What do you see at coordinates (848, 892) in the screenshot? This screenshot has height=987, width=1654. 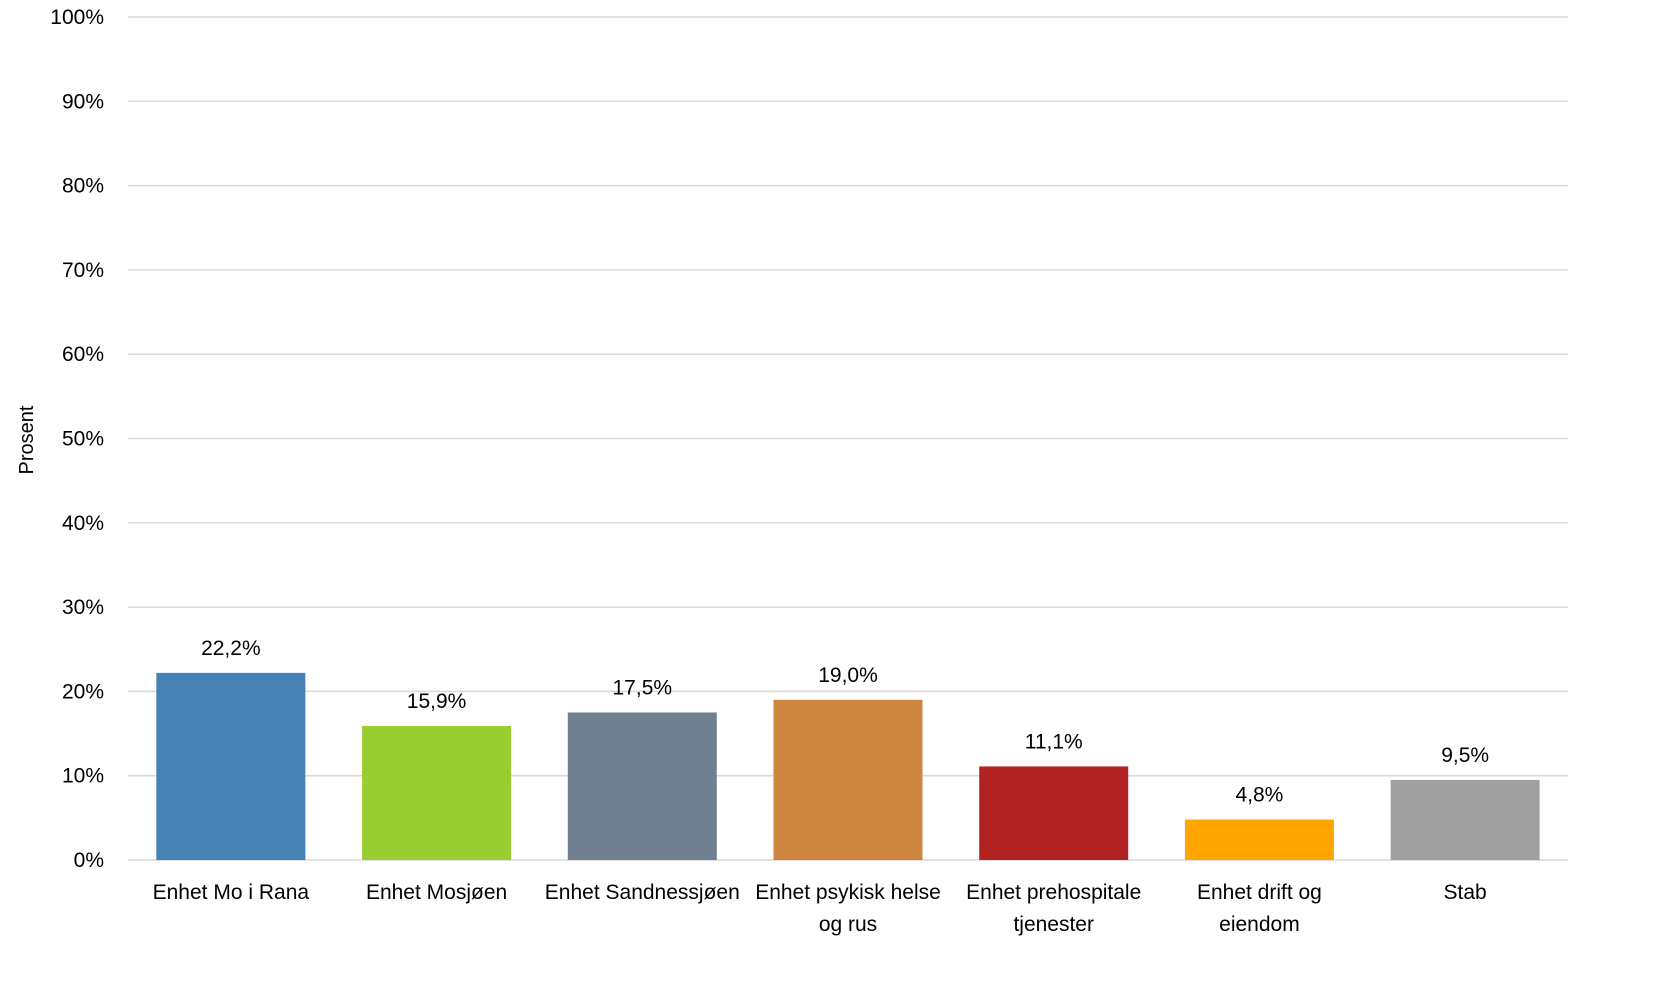 I see `category-label: Enhet psykisk helse` at bounding box center [848, 892].